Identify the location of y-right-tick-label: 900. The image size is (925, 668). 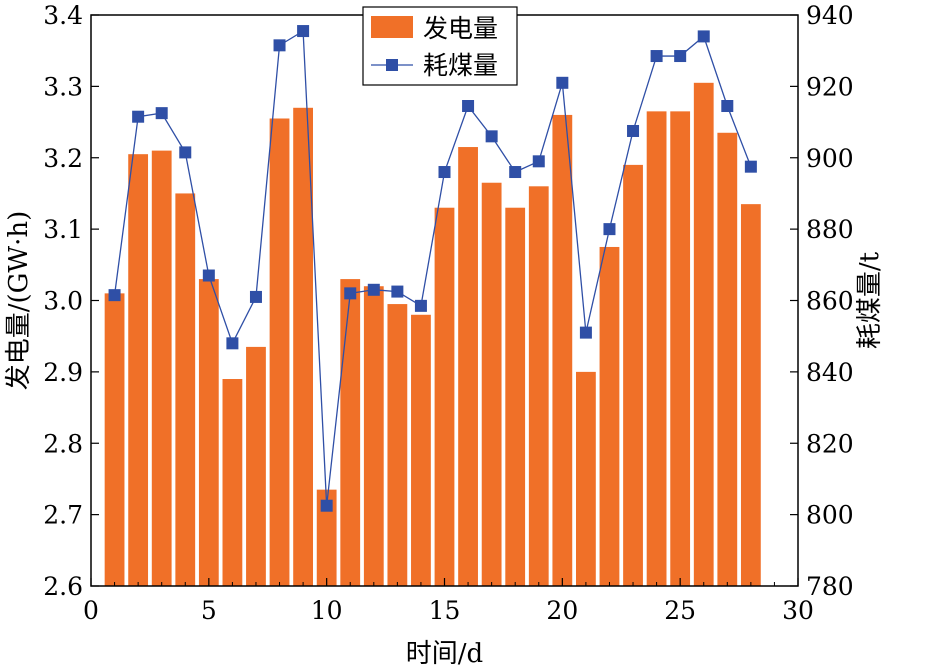
(830, 158).